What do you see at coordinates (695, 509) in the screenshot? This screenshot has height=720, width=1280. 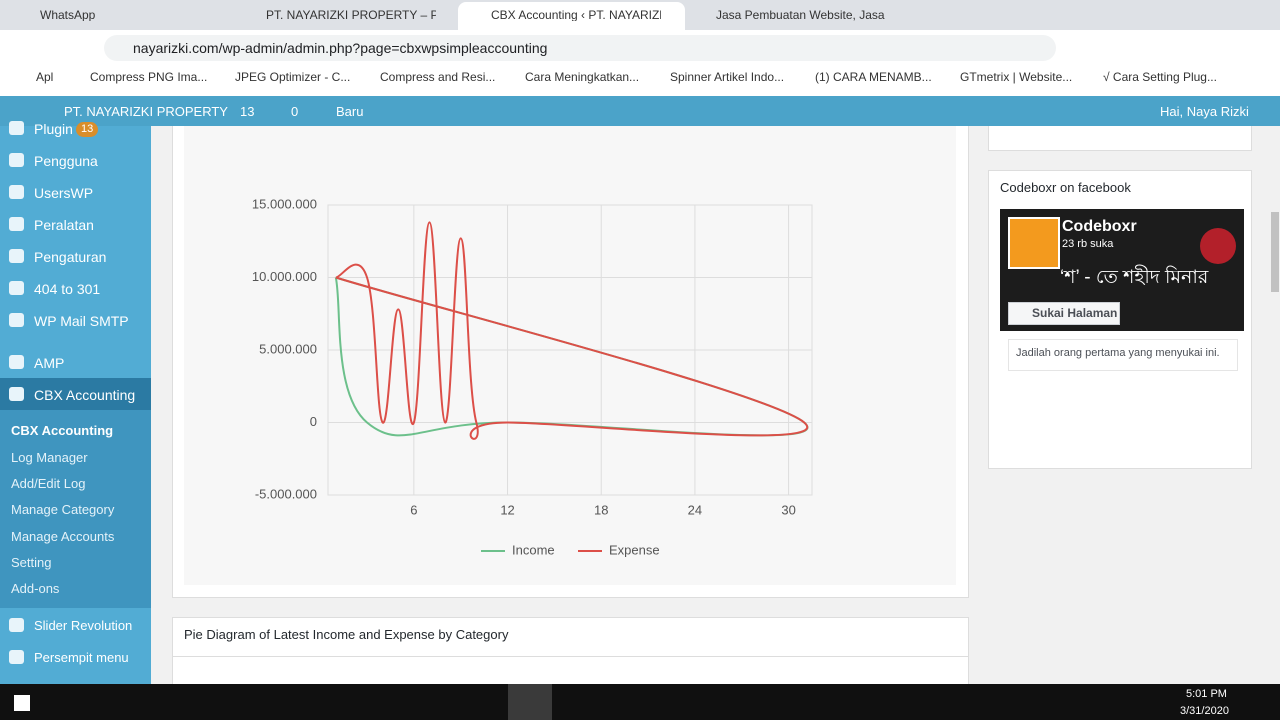 I see `x-tick-label: 24` at bounding box center [695, 509].